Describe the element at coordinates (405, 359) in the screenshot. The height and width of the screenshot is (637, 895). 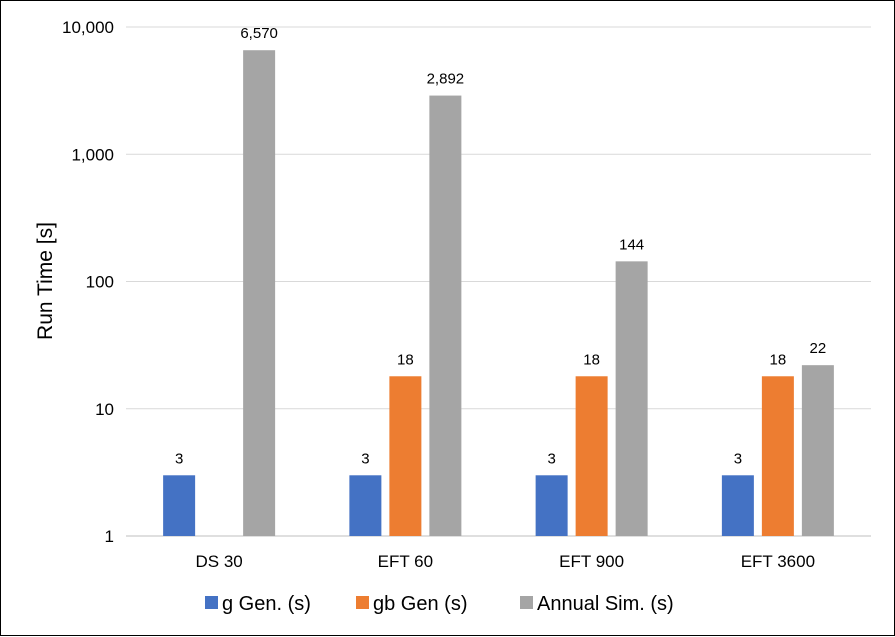
I see `data-label-1-1: 18` at that location.